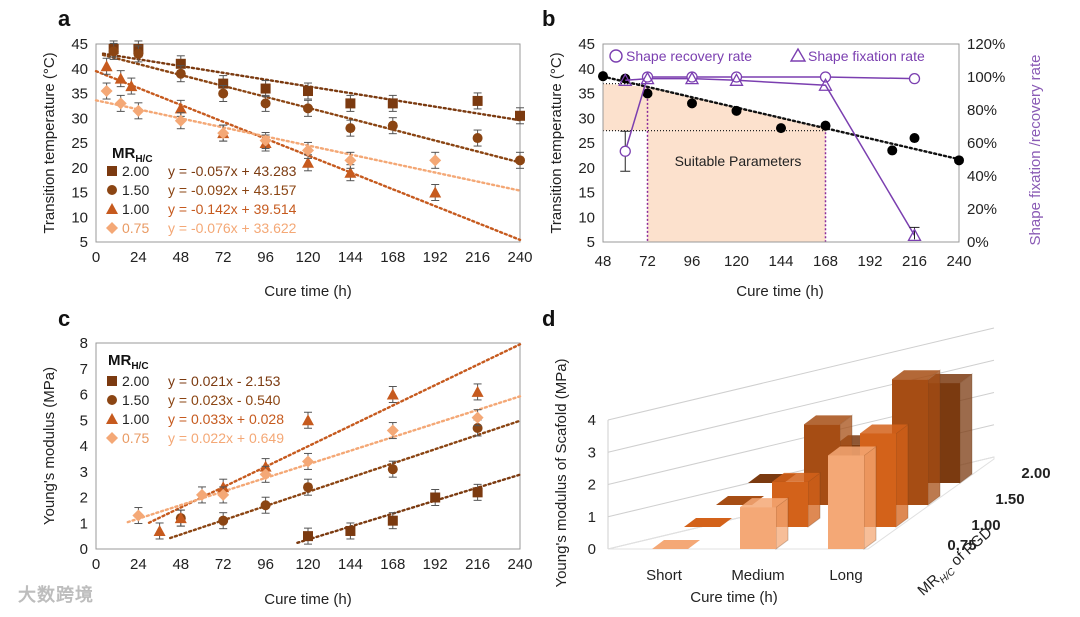 The image size is (1080, 617). Describe the element at coordinates (592, 549) in the screenshot. I see `y-tick-label: 0` at that location.